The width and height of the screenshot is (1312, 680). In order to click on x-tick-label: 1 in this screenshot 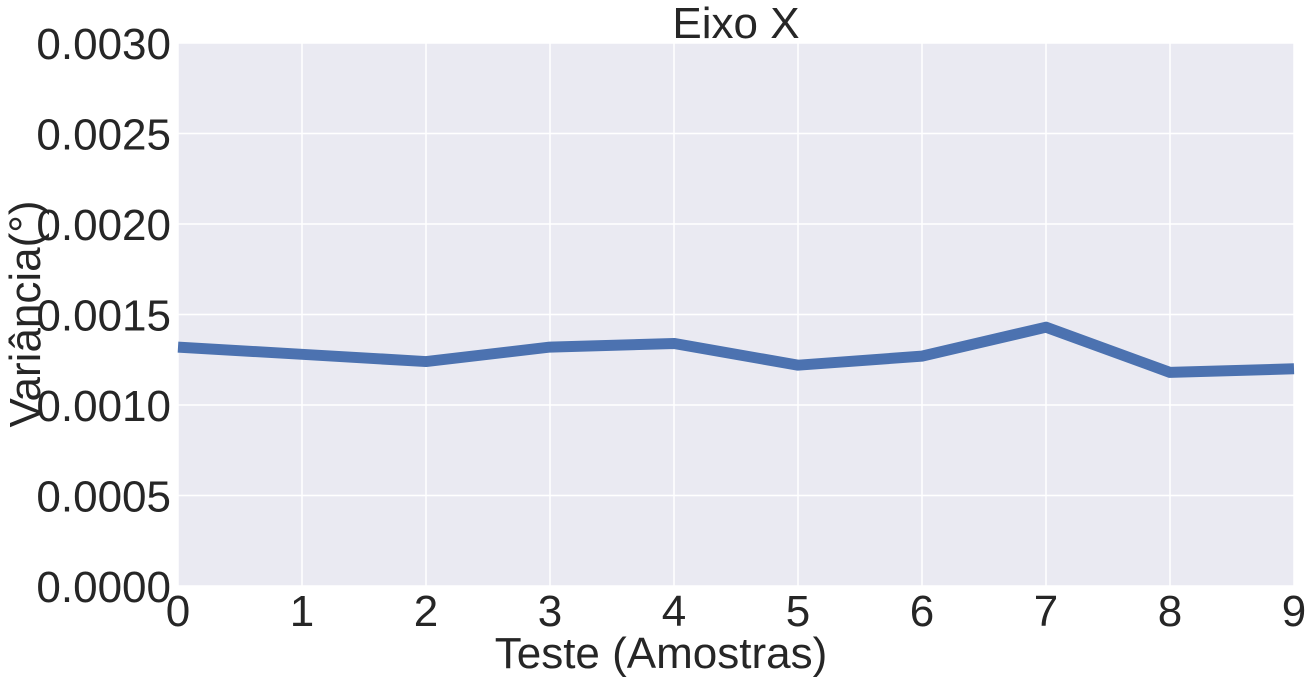, I will do `click(302, 611)`.